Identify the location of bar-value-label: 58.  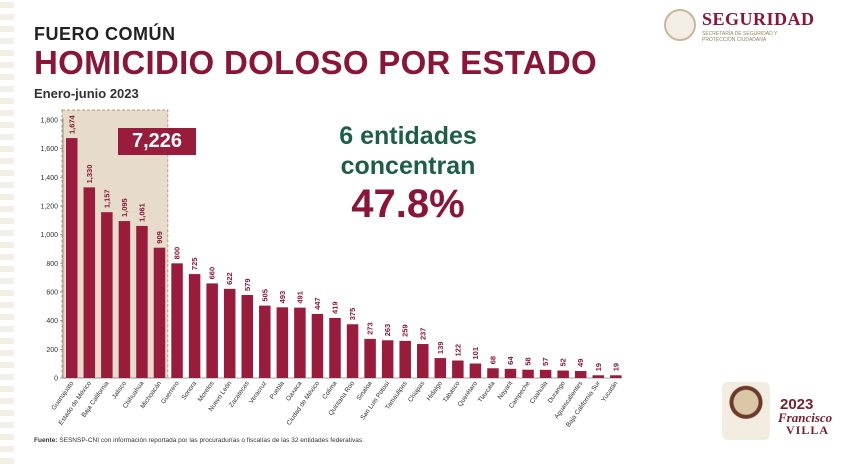
(528, 361).